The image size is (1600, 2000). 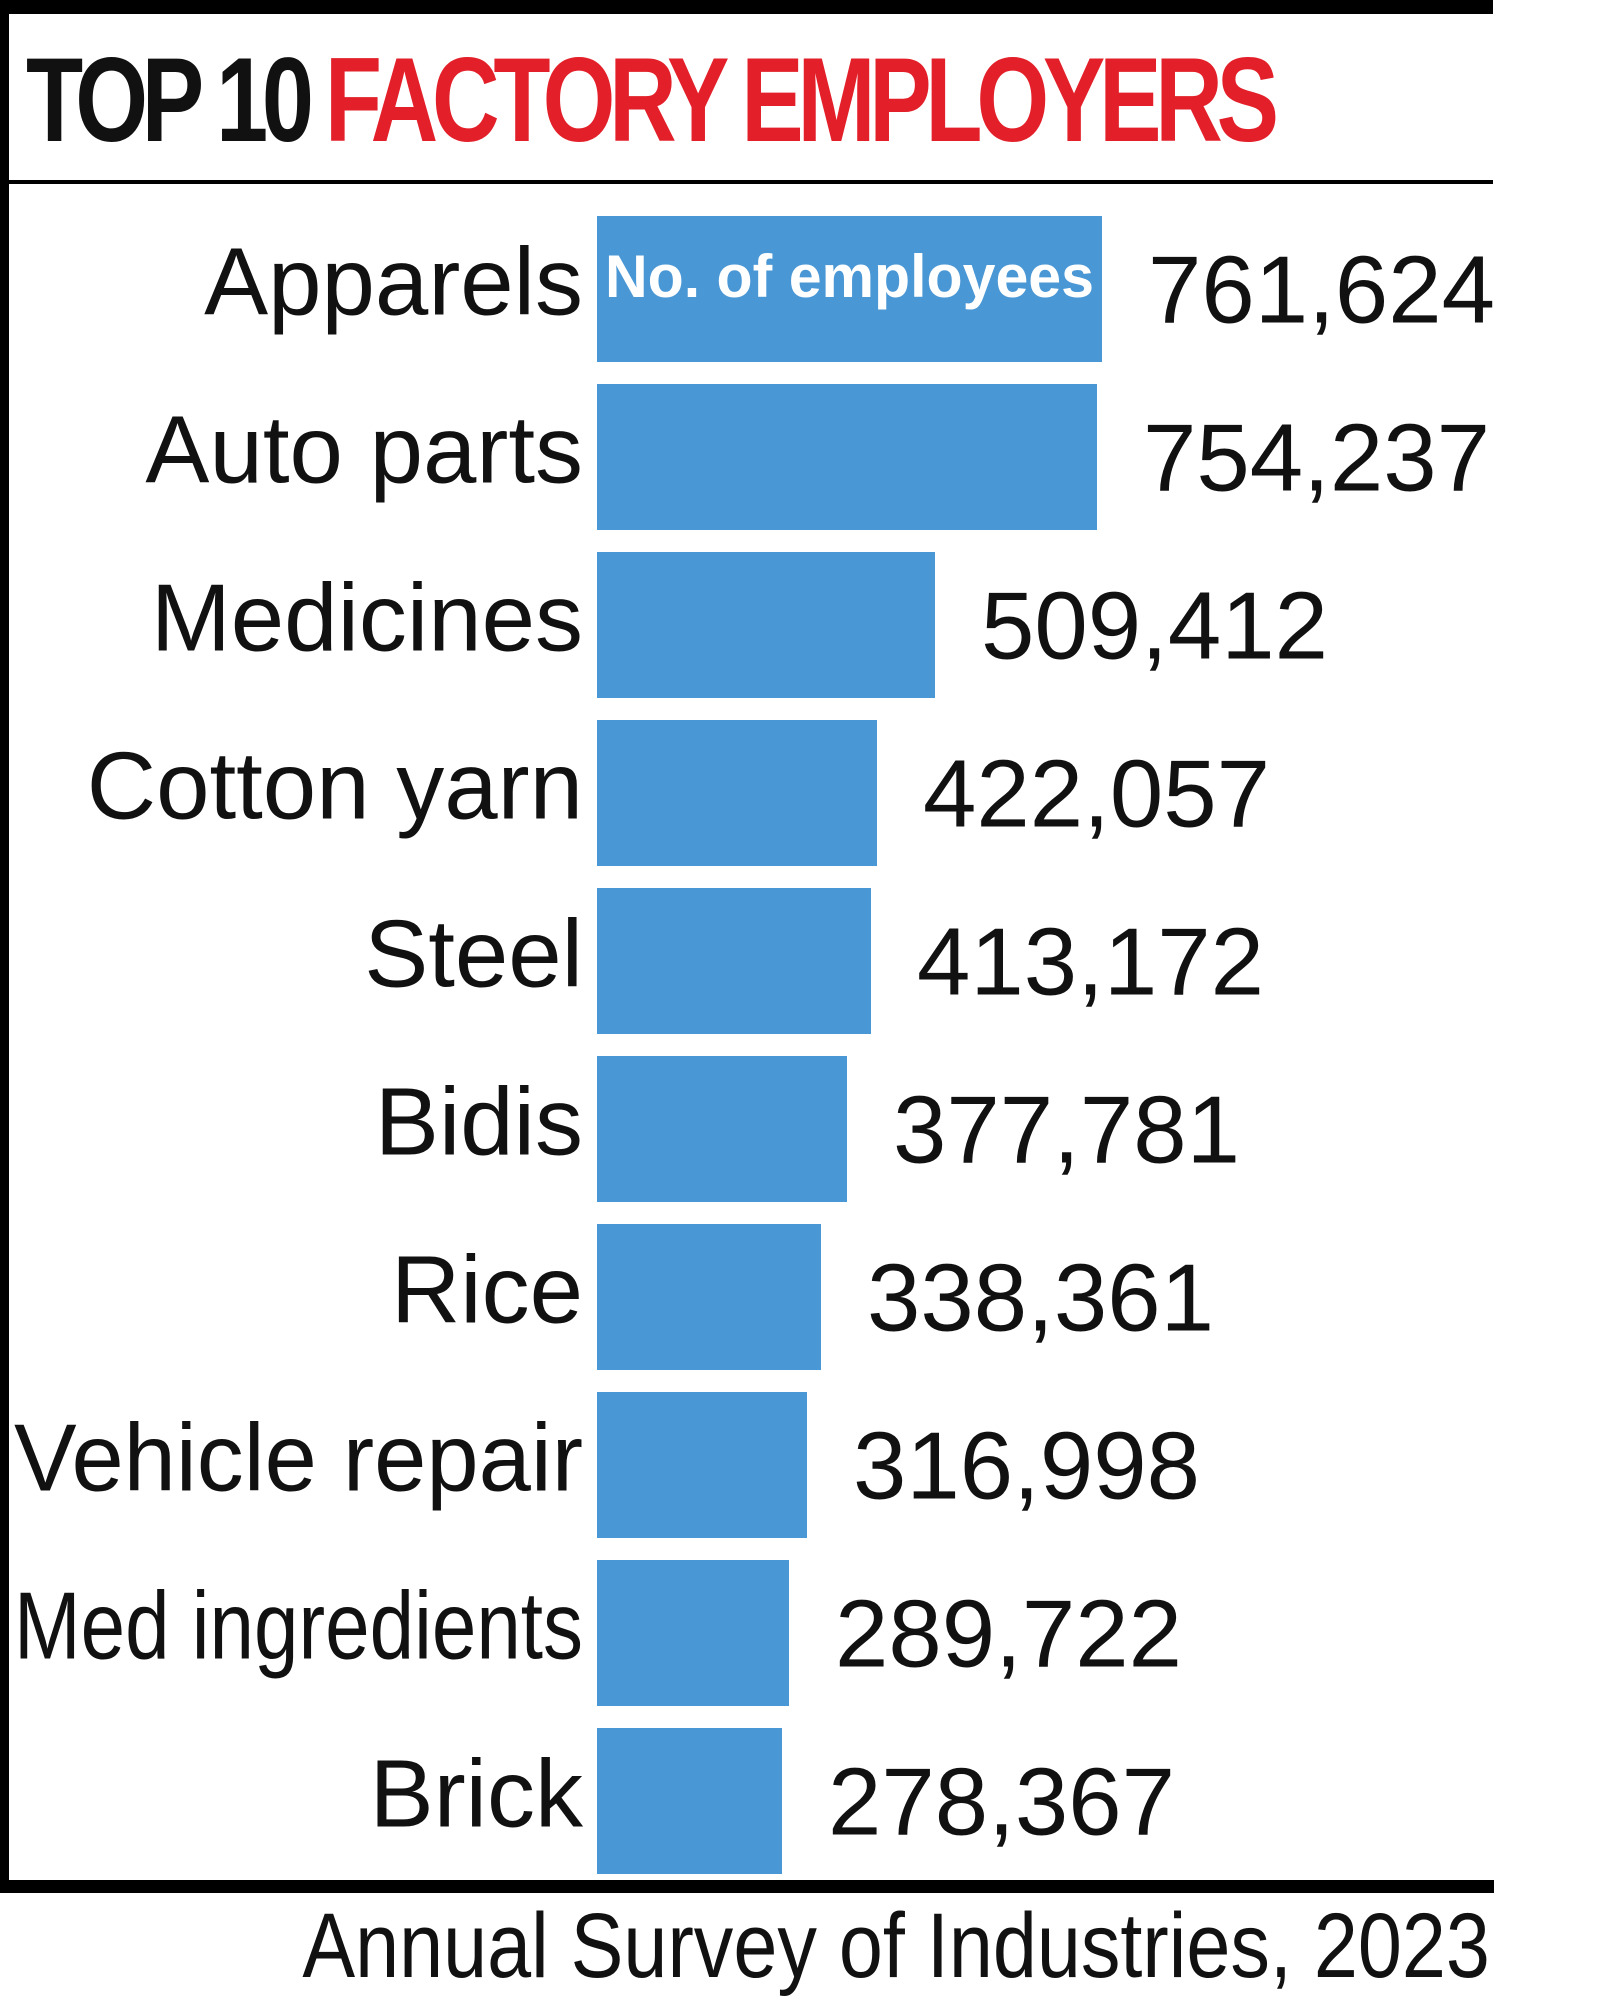 What do you see at coordinates (298, 1625) in the screenshot?
I see `category-label-med-ingredients: Med ingredients` at bounding box center [298, 1625].